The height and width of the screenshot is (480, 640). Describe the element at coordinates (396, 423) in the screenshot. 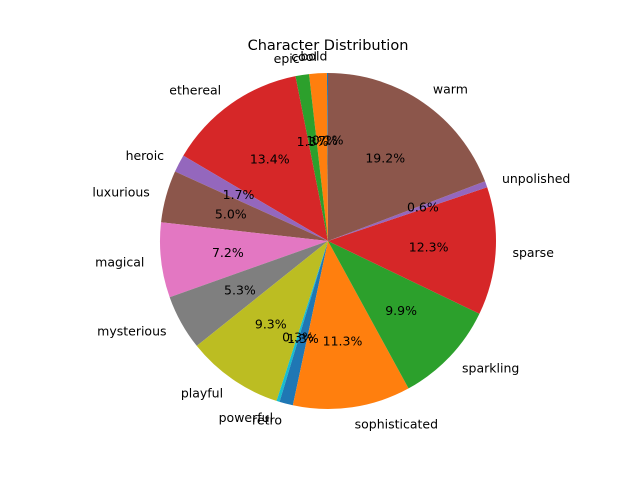

I see `category-label-sophisticated: sophisticated` at that location.